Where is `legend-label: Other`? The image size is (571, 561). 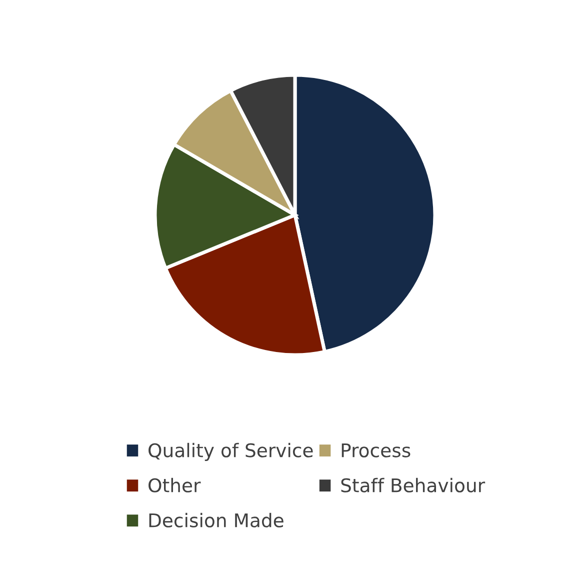
legend-label: Other is located at coordinates (174, 485).